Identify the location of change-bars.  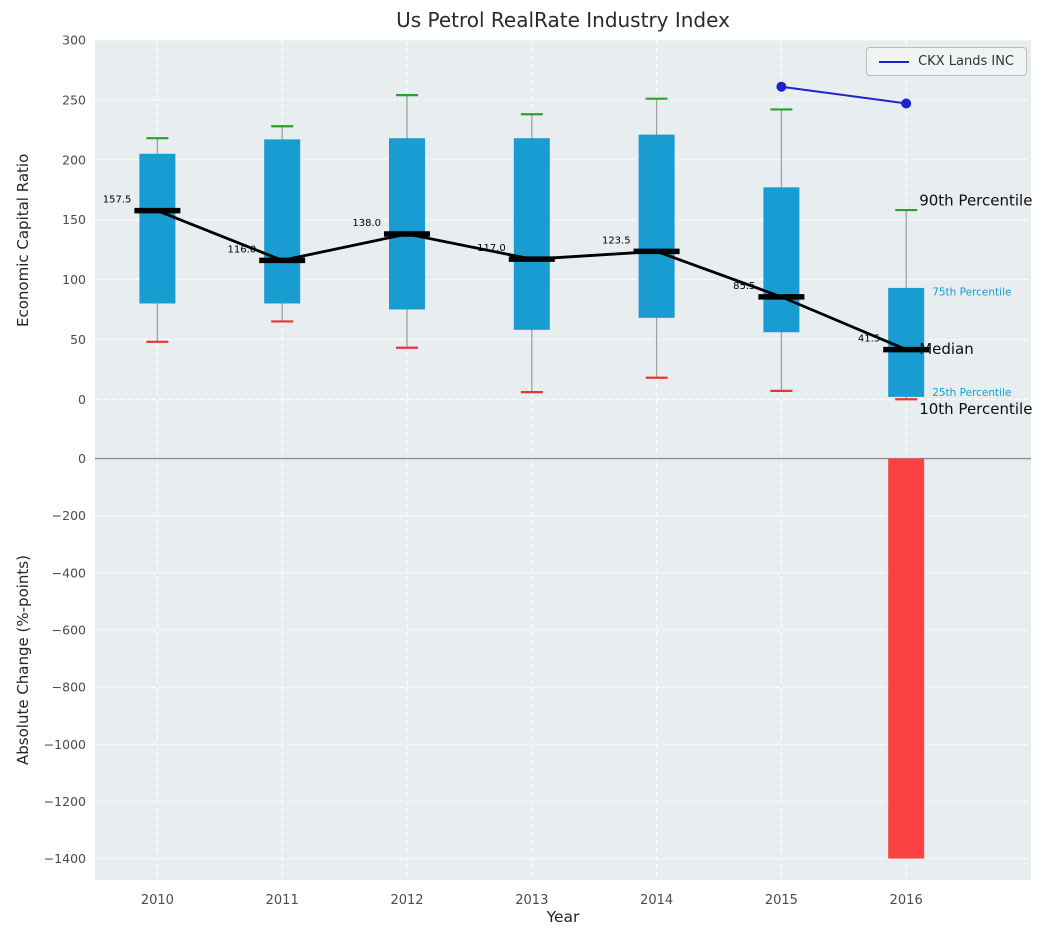
(906, 658).